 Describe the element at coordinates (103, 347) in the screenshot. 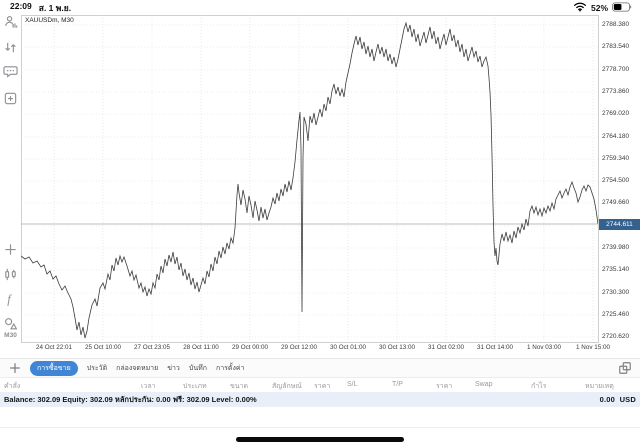

I see `time-tick: 25 Oct 10:00` at that location.